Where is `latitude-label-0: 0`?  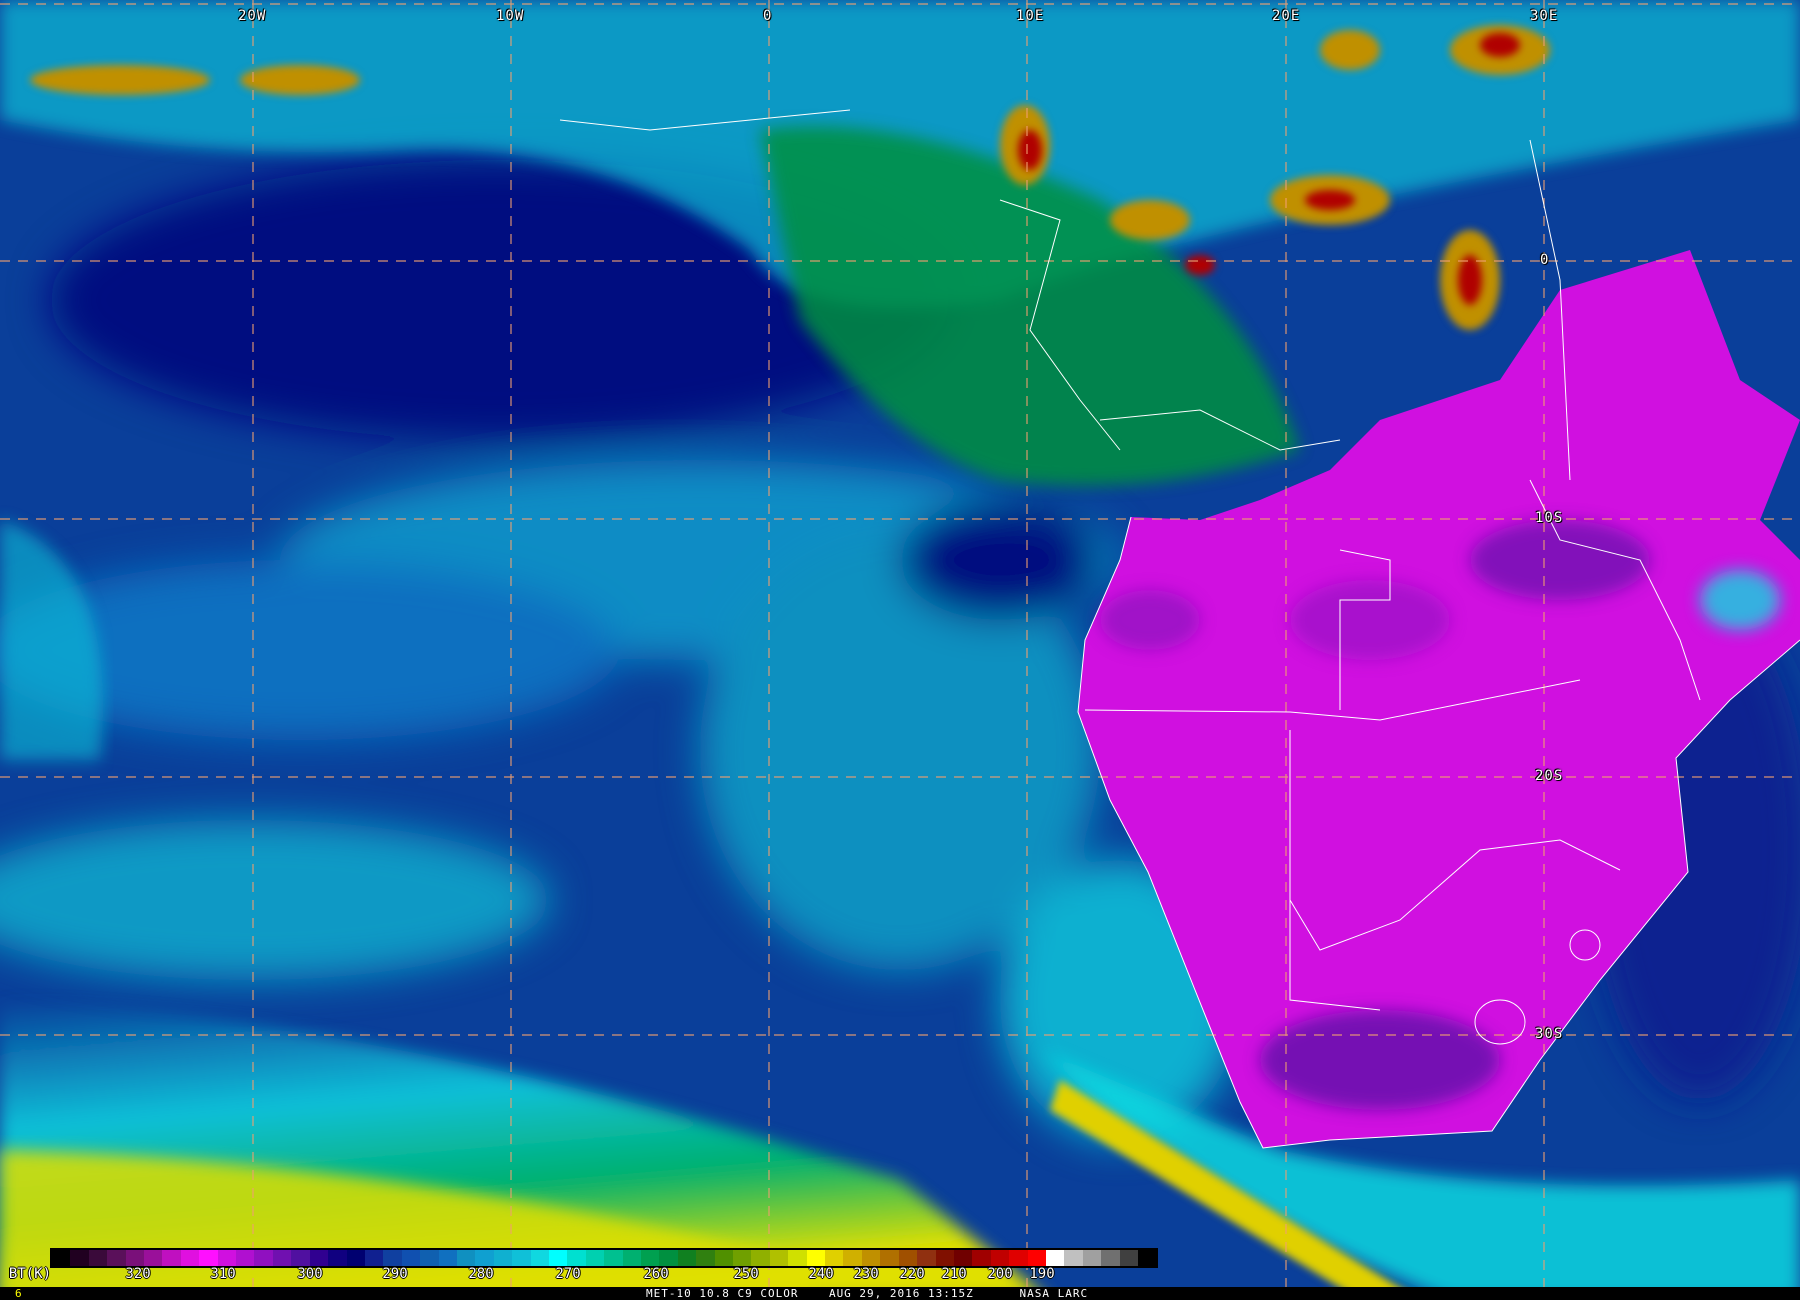 latitude-label-0: 0 is located at coordinates (1545, 260).